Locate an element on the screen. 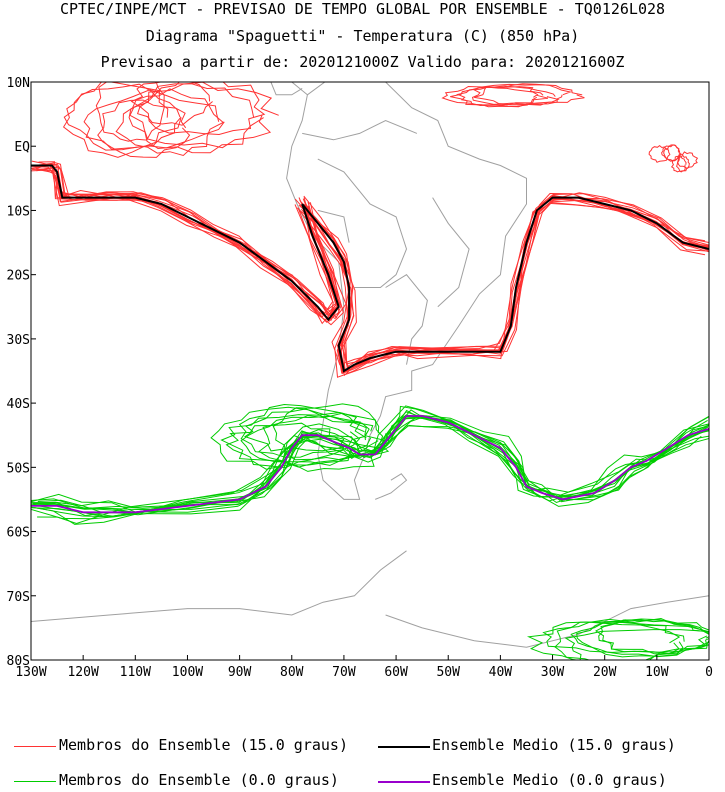 This screenshot has height=792, width=725. y-tick-label: 20S is located at coordinates (18, 276).